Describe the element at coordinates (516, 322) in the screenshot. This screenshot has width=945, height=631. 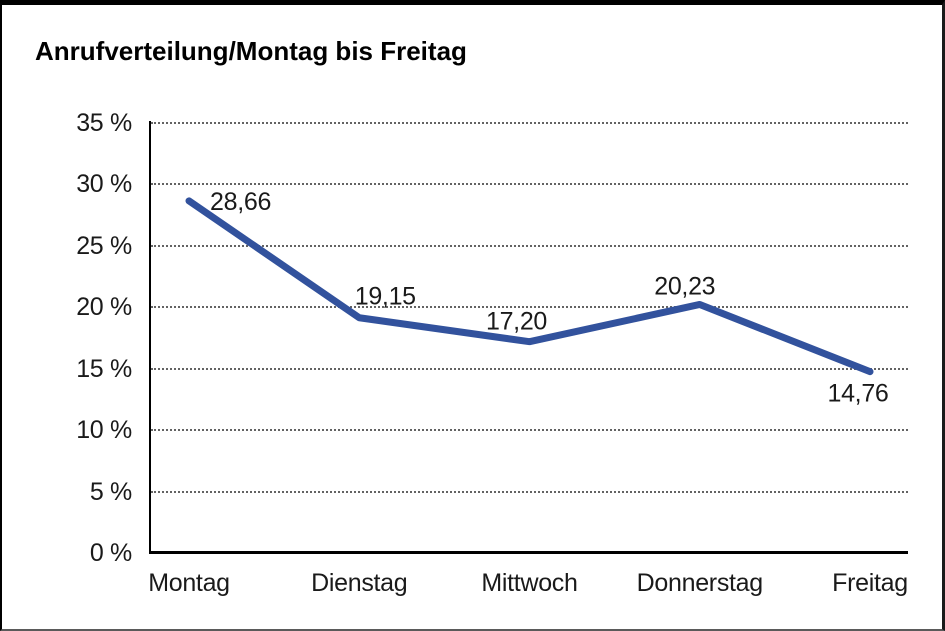
I see `data-point-label: 17,20` at that location.